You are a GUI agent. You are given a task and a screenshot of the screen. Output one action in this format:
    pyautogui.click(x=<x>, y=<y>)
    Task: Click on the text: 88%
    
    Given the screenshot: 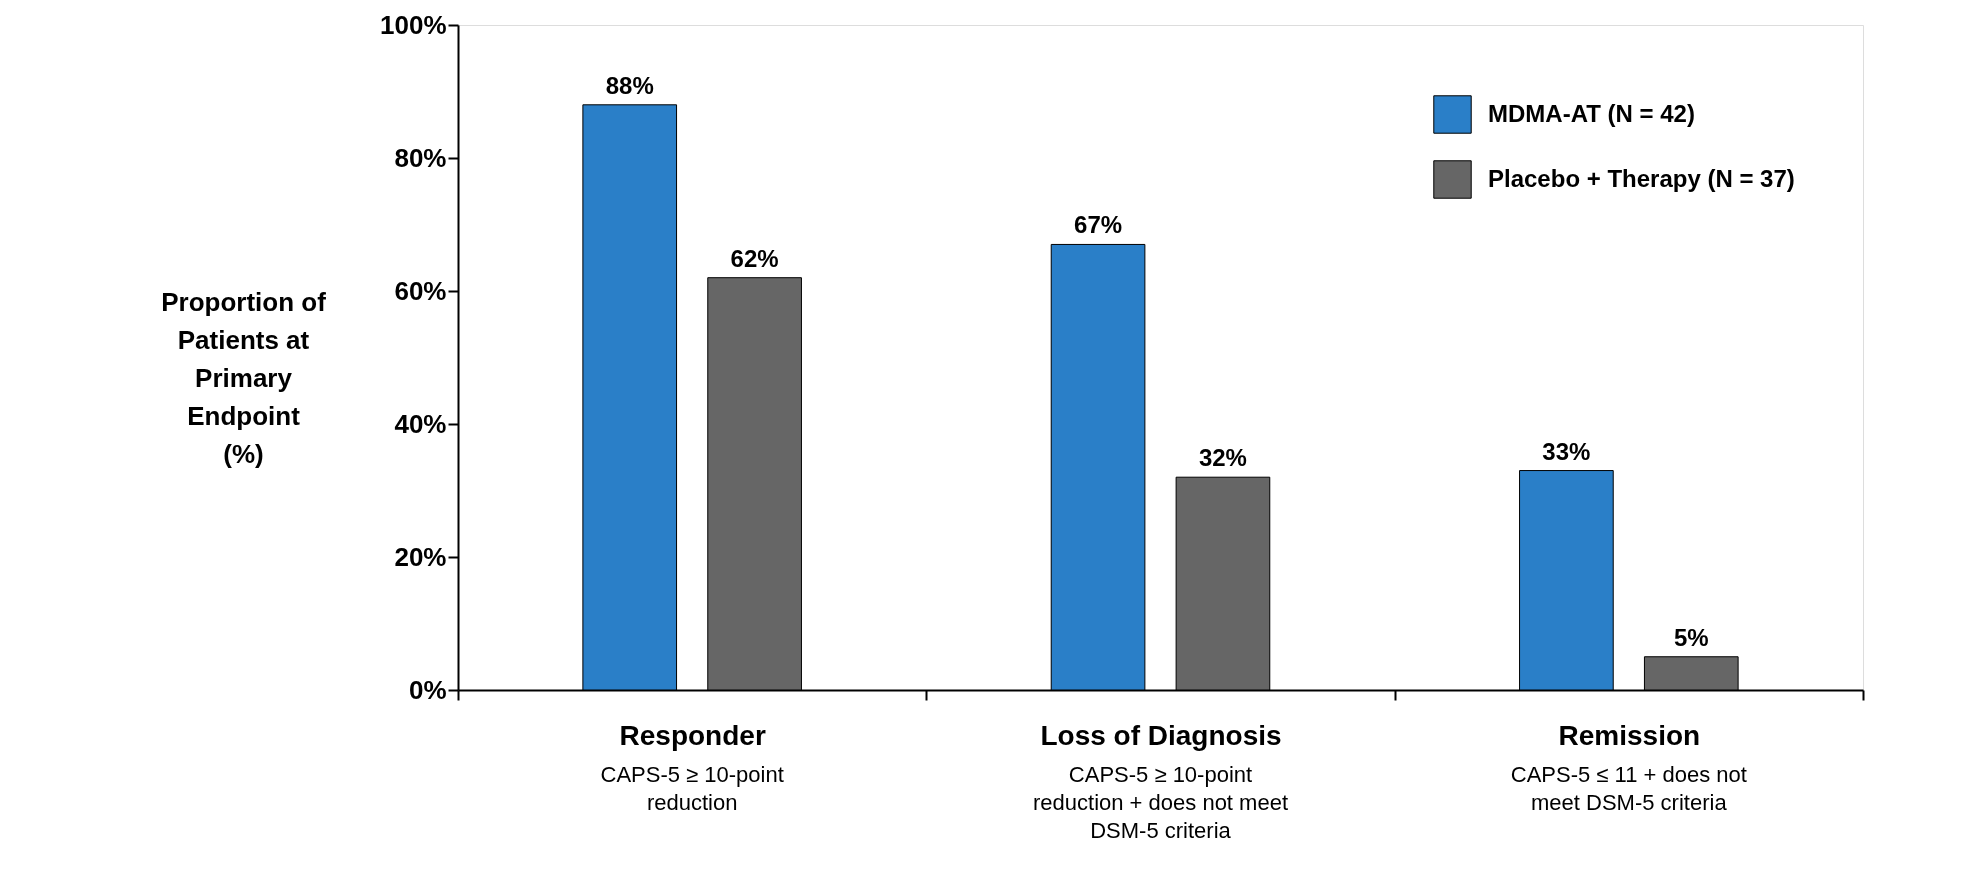 What is the action you would take?
    pyautogui.click(x=629, y=85)
    